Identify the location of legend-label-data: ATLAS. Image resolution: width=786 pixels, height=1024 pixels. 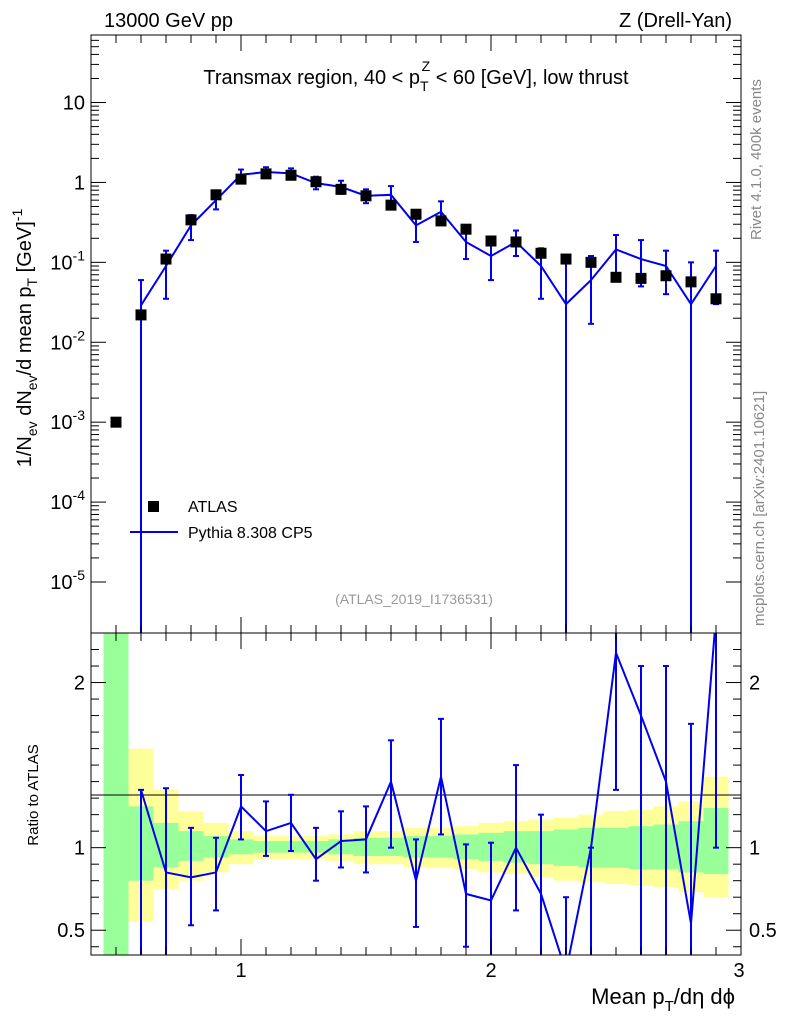
(213, 507).